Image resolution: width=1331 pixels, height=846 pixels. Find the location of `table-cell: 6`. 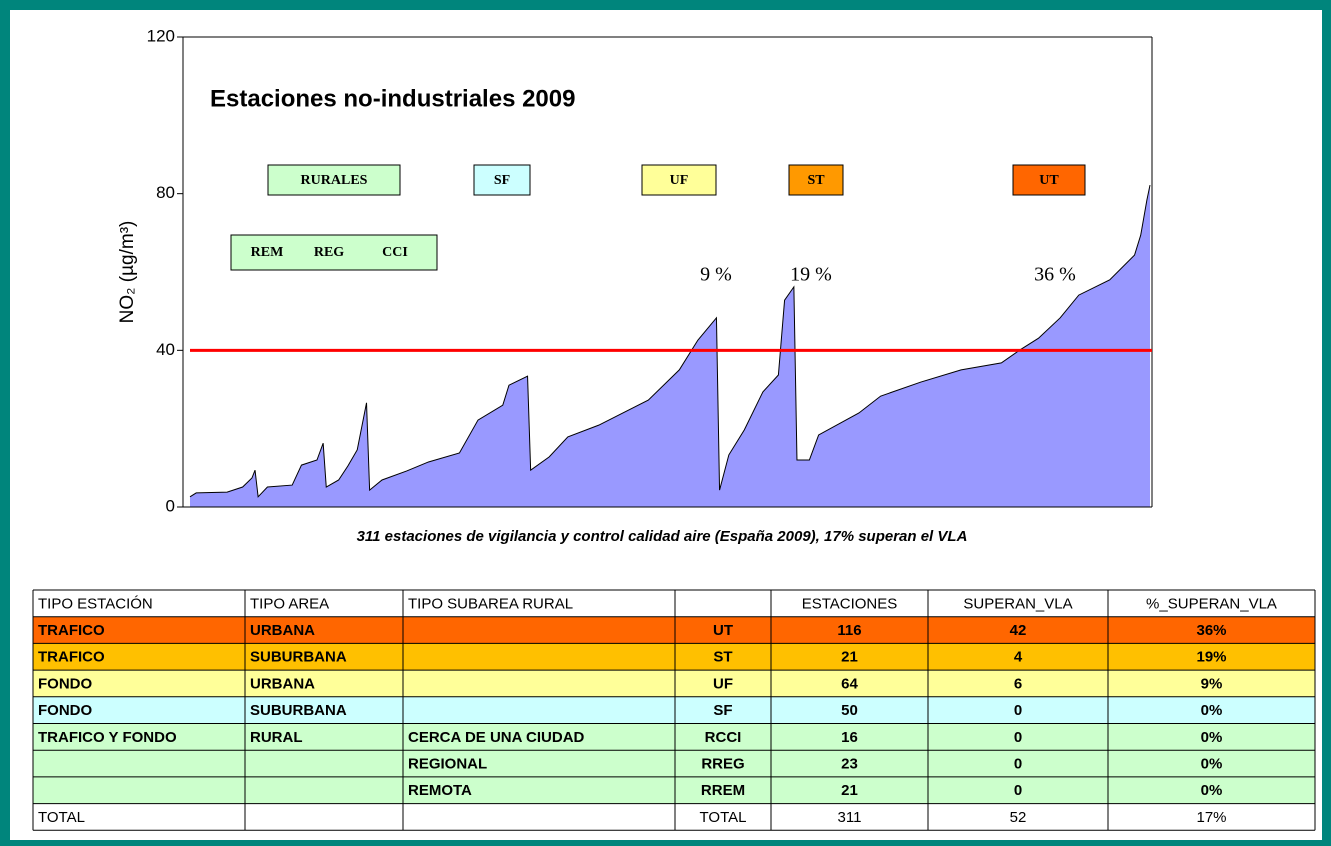

table-cell: 6 is located at coordinates (1018, 683).